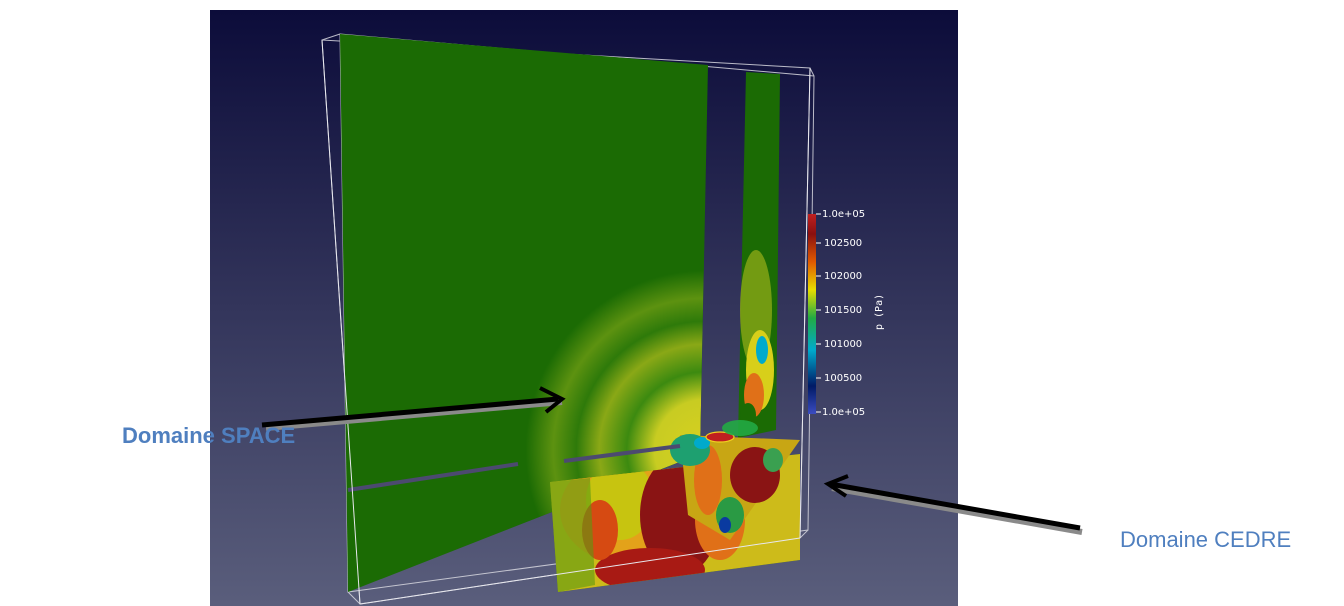  Describe the element at coordinates (879, 312) in the screenshot. I see `colorbar-title: p (Pa)` at that location.